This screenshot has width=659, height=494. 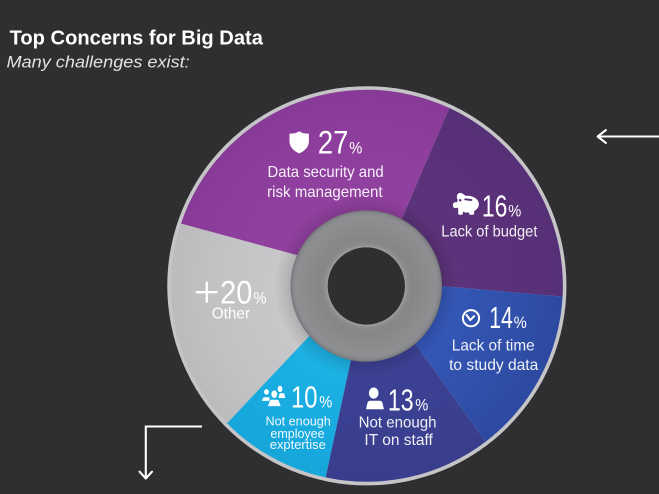 I want to click on svg-text: 13, so click(x=401, y=399).